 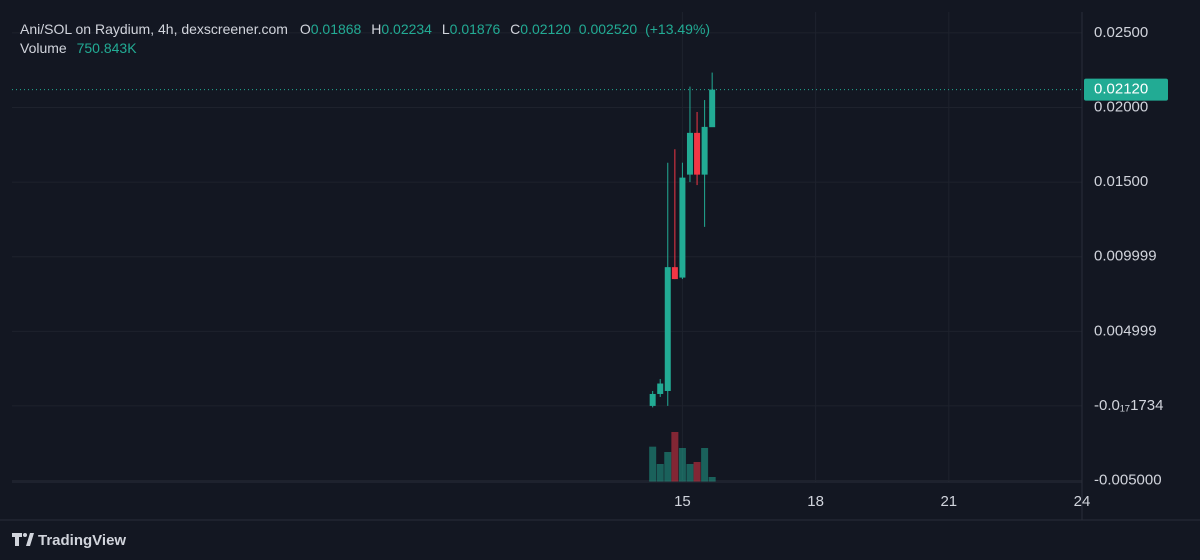 What do you see at coordinates (376, 29) in the screenshot?
I see `legend-key: H` at bounding box center [376, 29].